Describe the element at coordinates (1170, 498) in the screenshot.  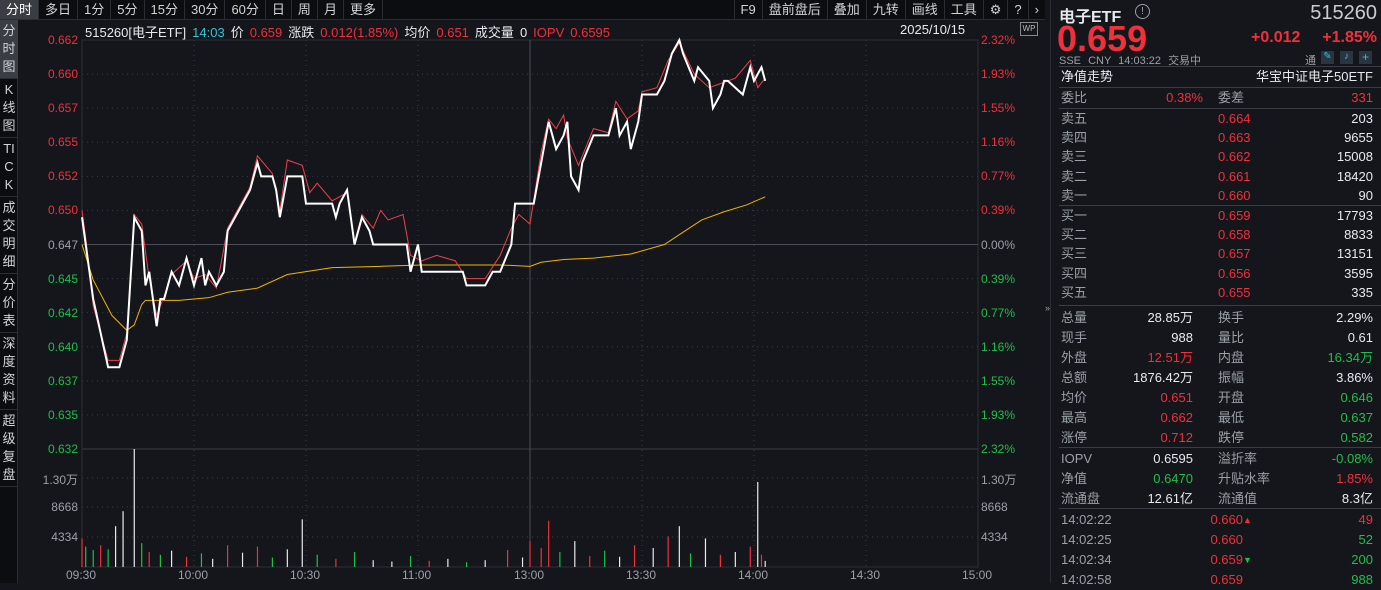
I see `etf-value: 12.61亿` at that location.